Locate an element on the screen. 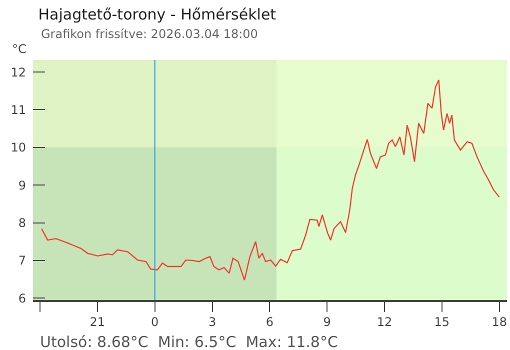 Image resolution: width=510 pixels, height=350 pixels. text: Utolsó: 8.68°C Min: 6.5°C Max: 11.8°C is located at coordinates (189, 341).